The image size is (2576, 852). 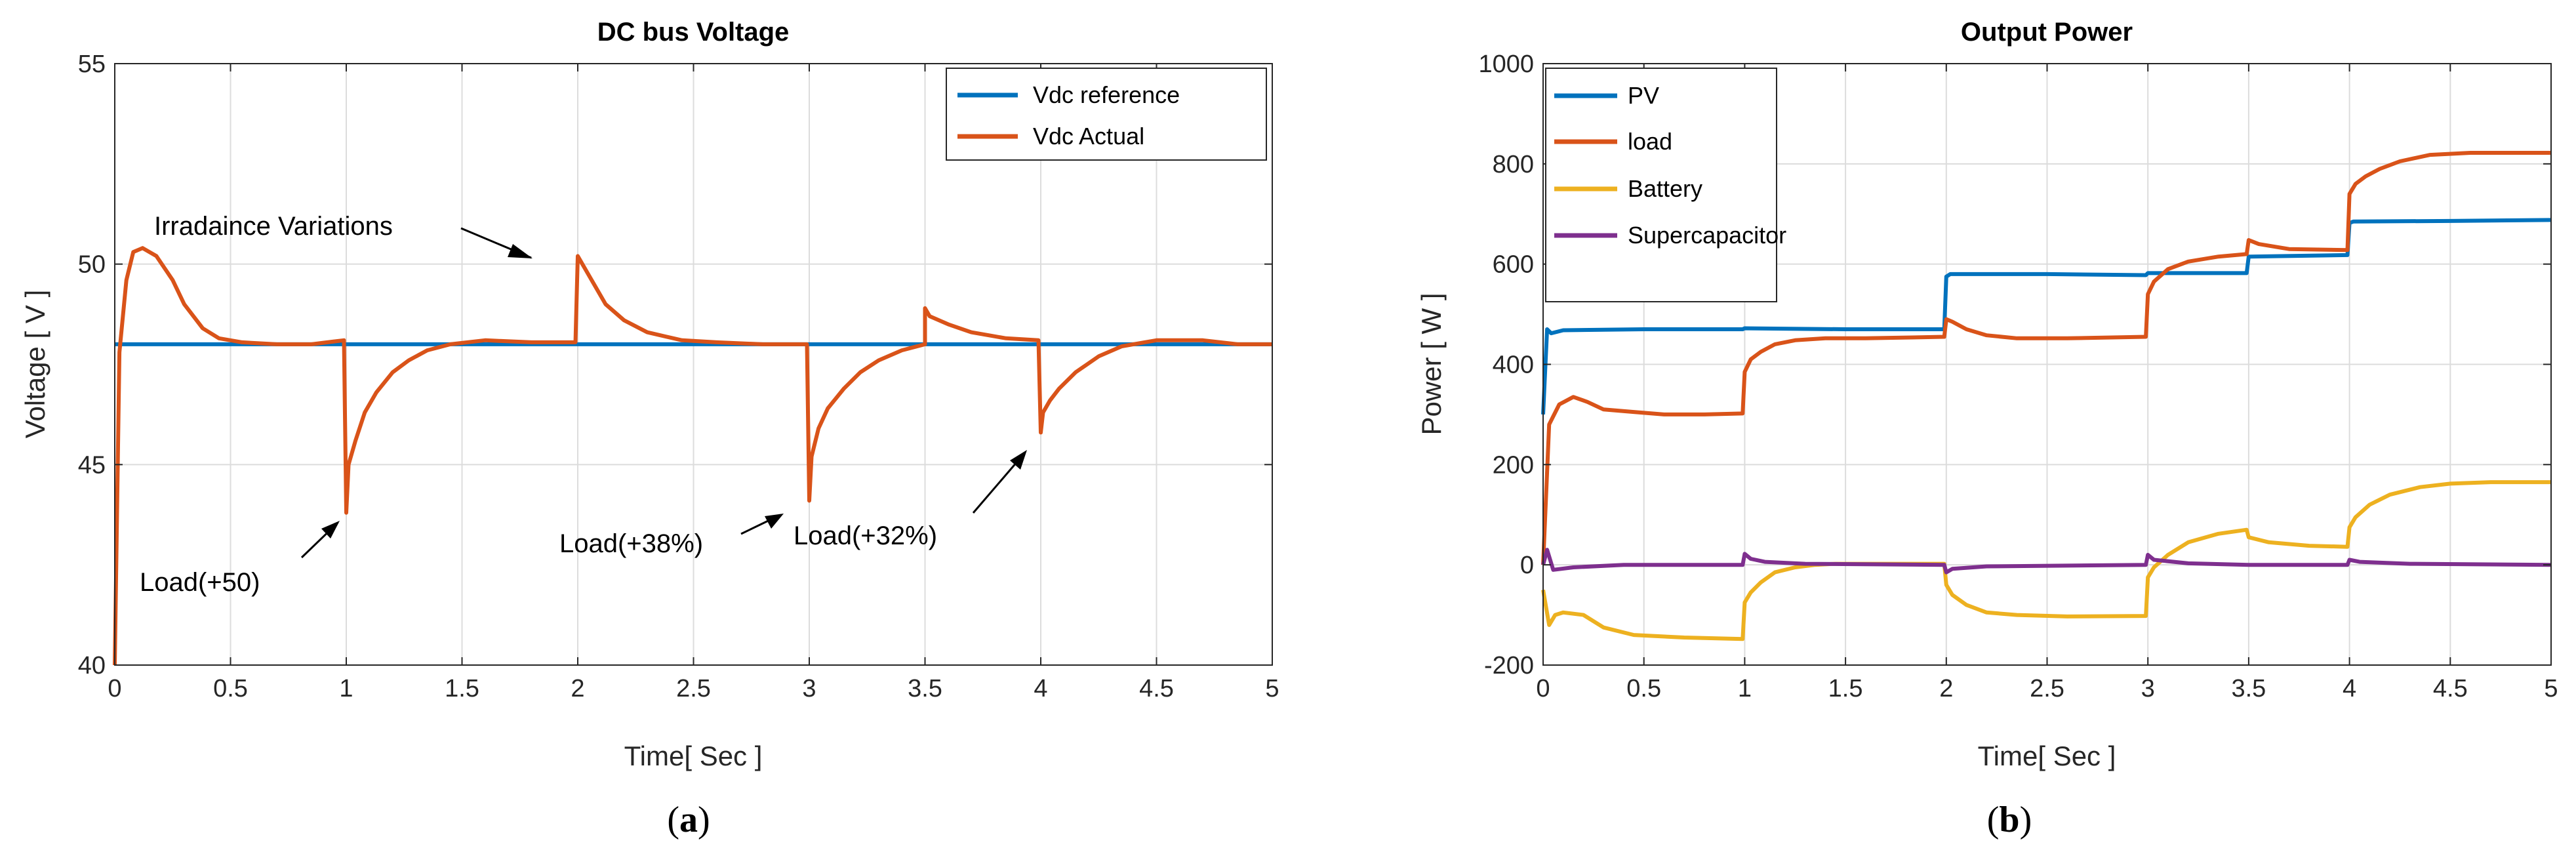 What do you see at coordinates (1272, 688) in the screenshot?
I see `chart-a-xtick-label: 5` at bounding box center [1272, 688].